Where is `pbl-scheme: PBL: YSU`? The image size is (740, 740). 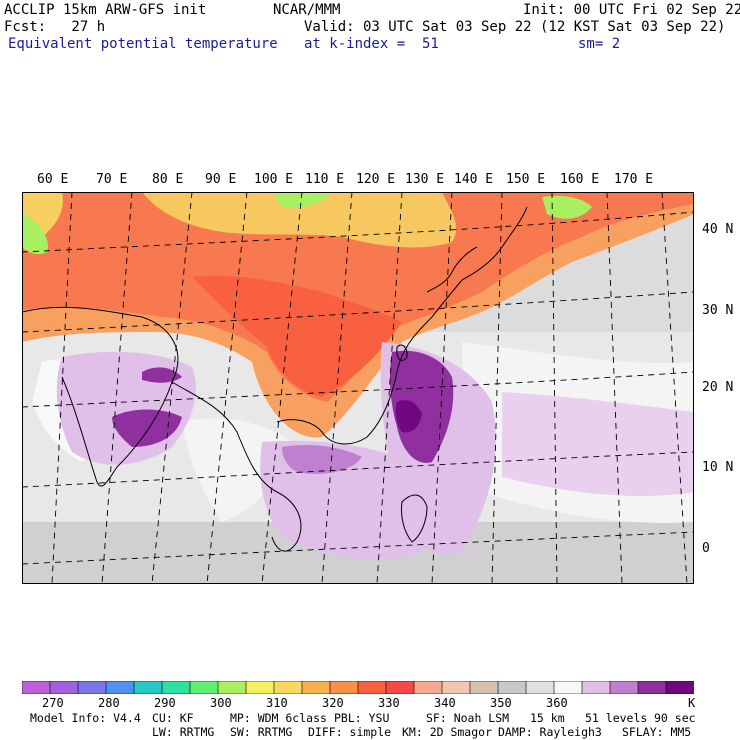
pbl-scheme: PBL: YSU is located at coordinates (362, 718).